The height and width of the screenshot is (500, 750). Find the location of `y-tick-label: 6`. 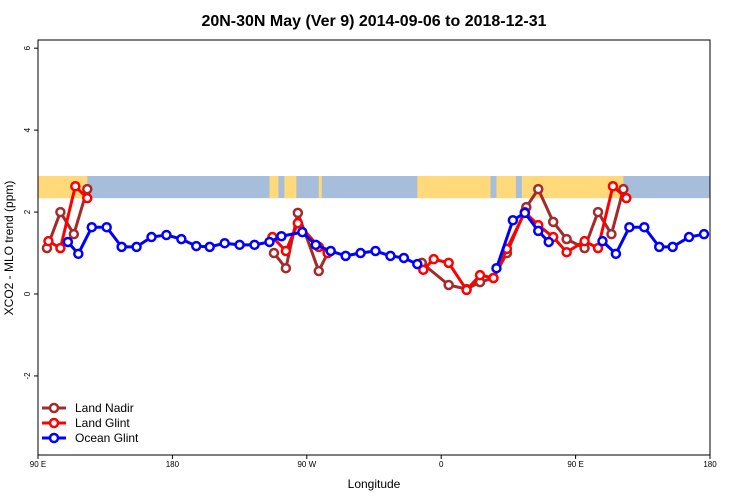

y-tick-label: 6 is located at coordinates (27, 47).